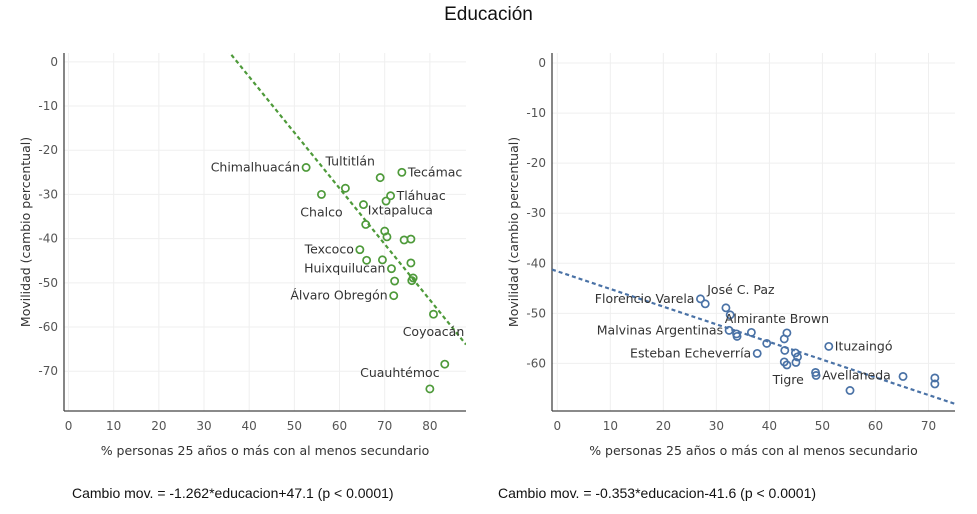 The width and height of the screenshot is (977, 514). I want to click on point-label: Álvaro Obregón, so click(338, 295).